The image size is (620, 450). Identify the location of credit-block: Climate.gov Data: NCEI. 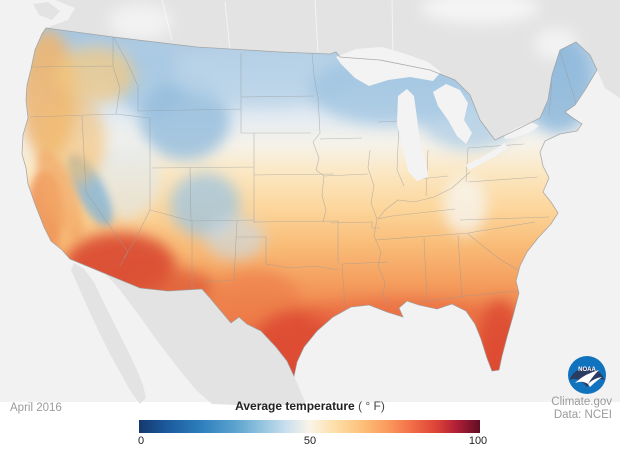
(581, 408).